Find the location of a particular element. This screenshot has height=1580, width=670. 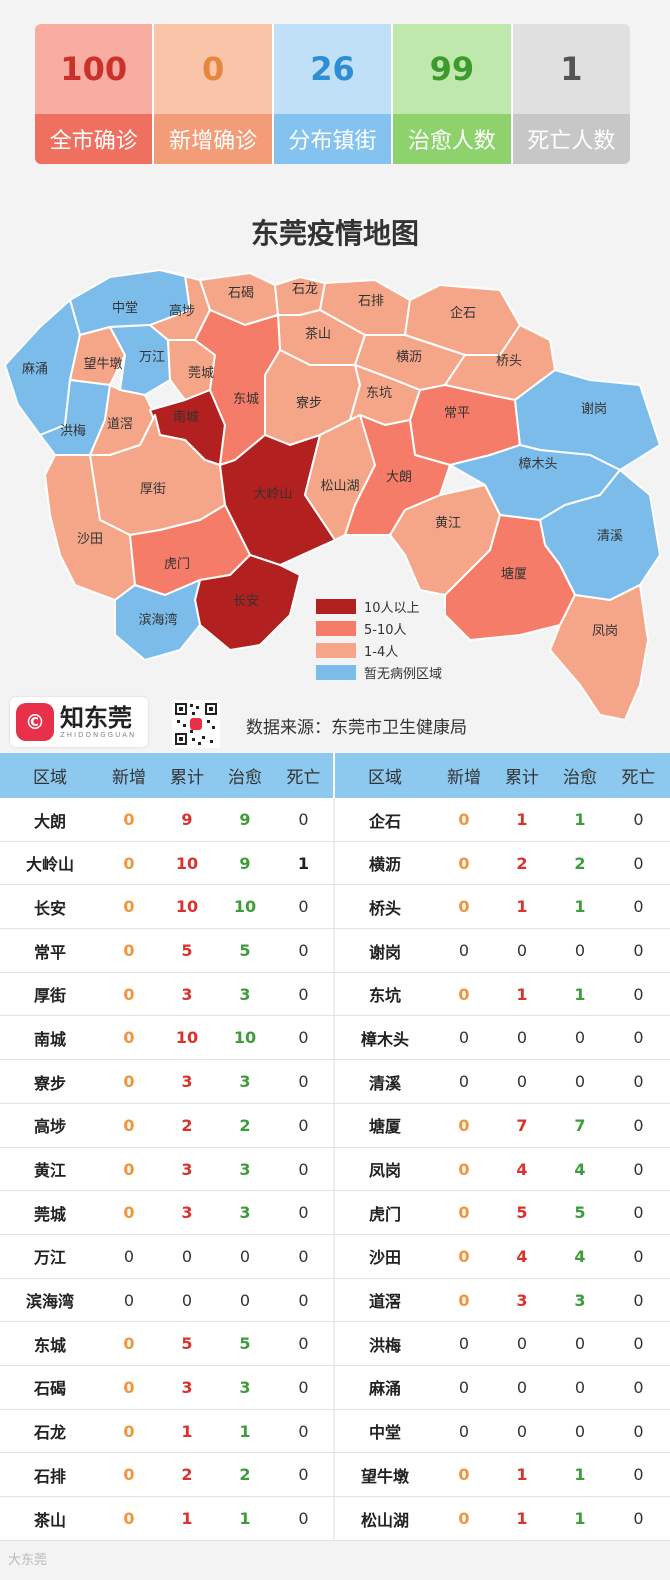

column-header: 治愈 is located at coordinates (580, 778).